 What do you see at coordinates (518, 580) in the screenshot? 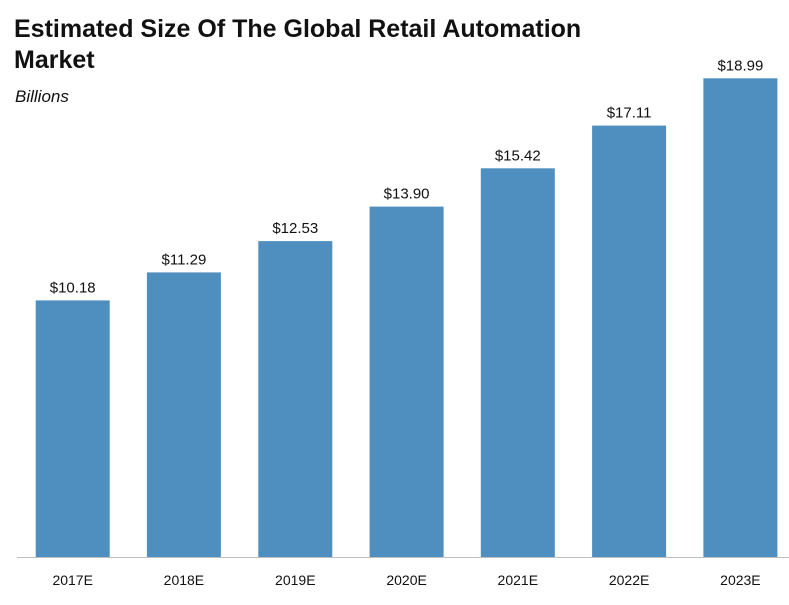
I see `x-tick-label-2021E: 2021E` at bounding box center [518, 580].